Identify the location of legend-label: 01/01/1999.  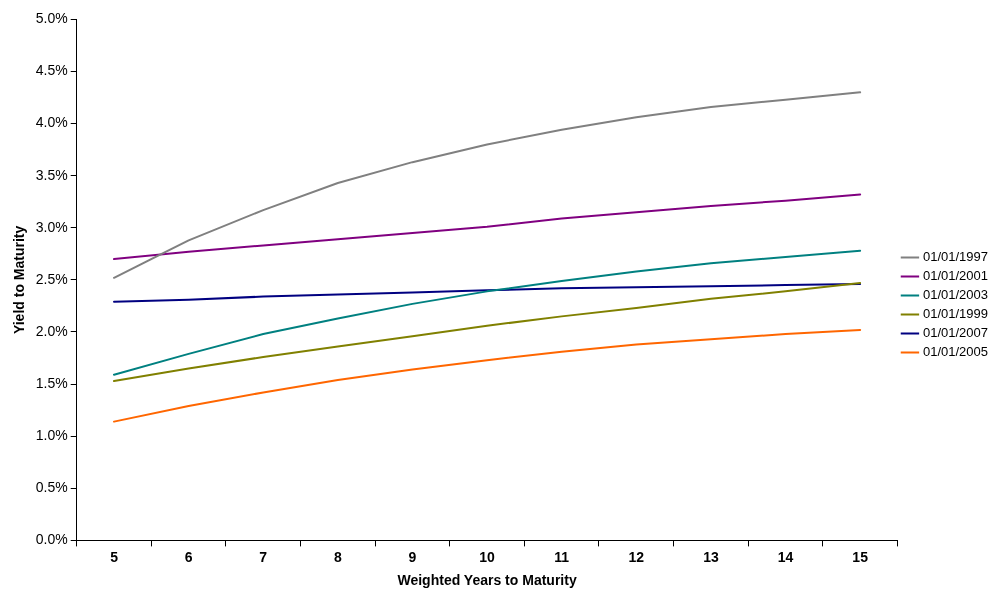
(955, 314).